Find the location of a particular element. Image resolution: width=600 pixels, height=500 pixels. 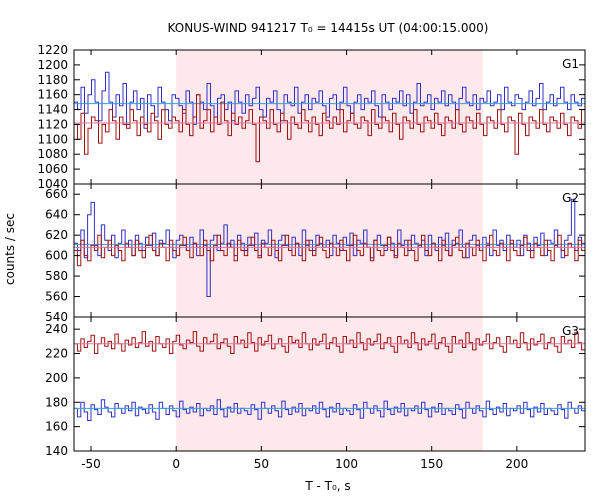

y-tick-label: 1040 is located at coordinates (52, 184).